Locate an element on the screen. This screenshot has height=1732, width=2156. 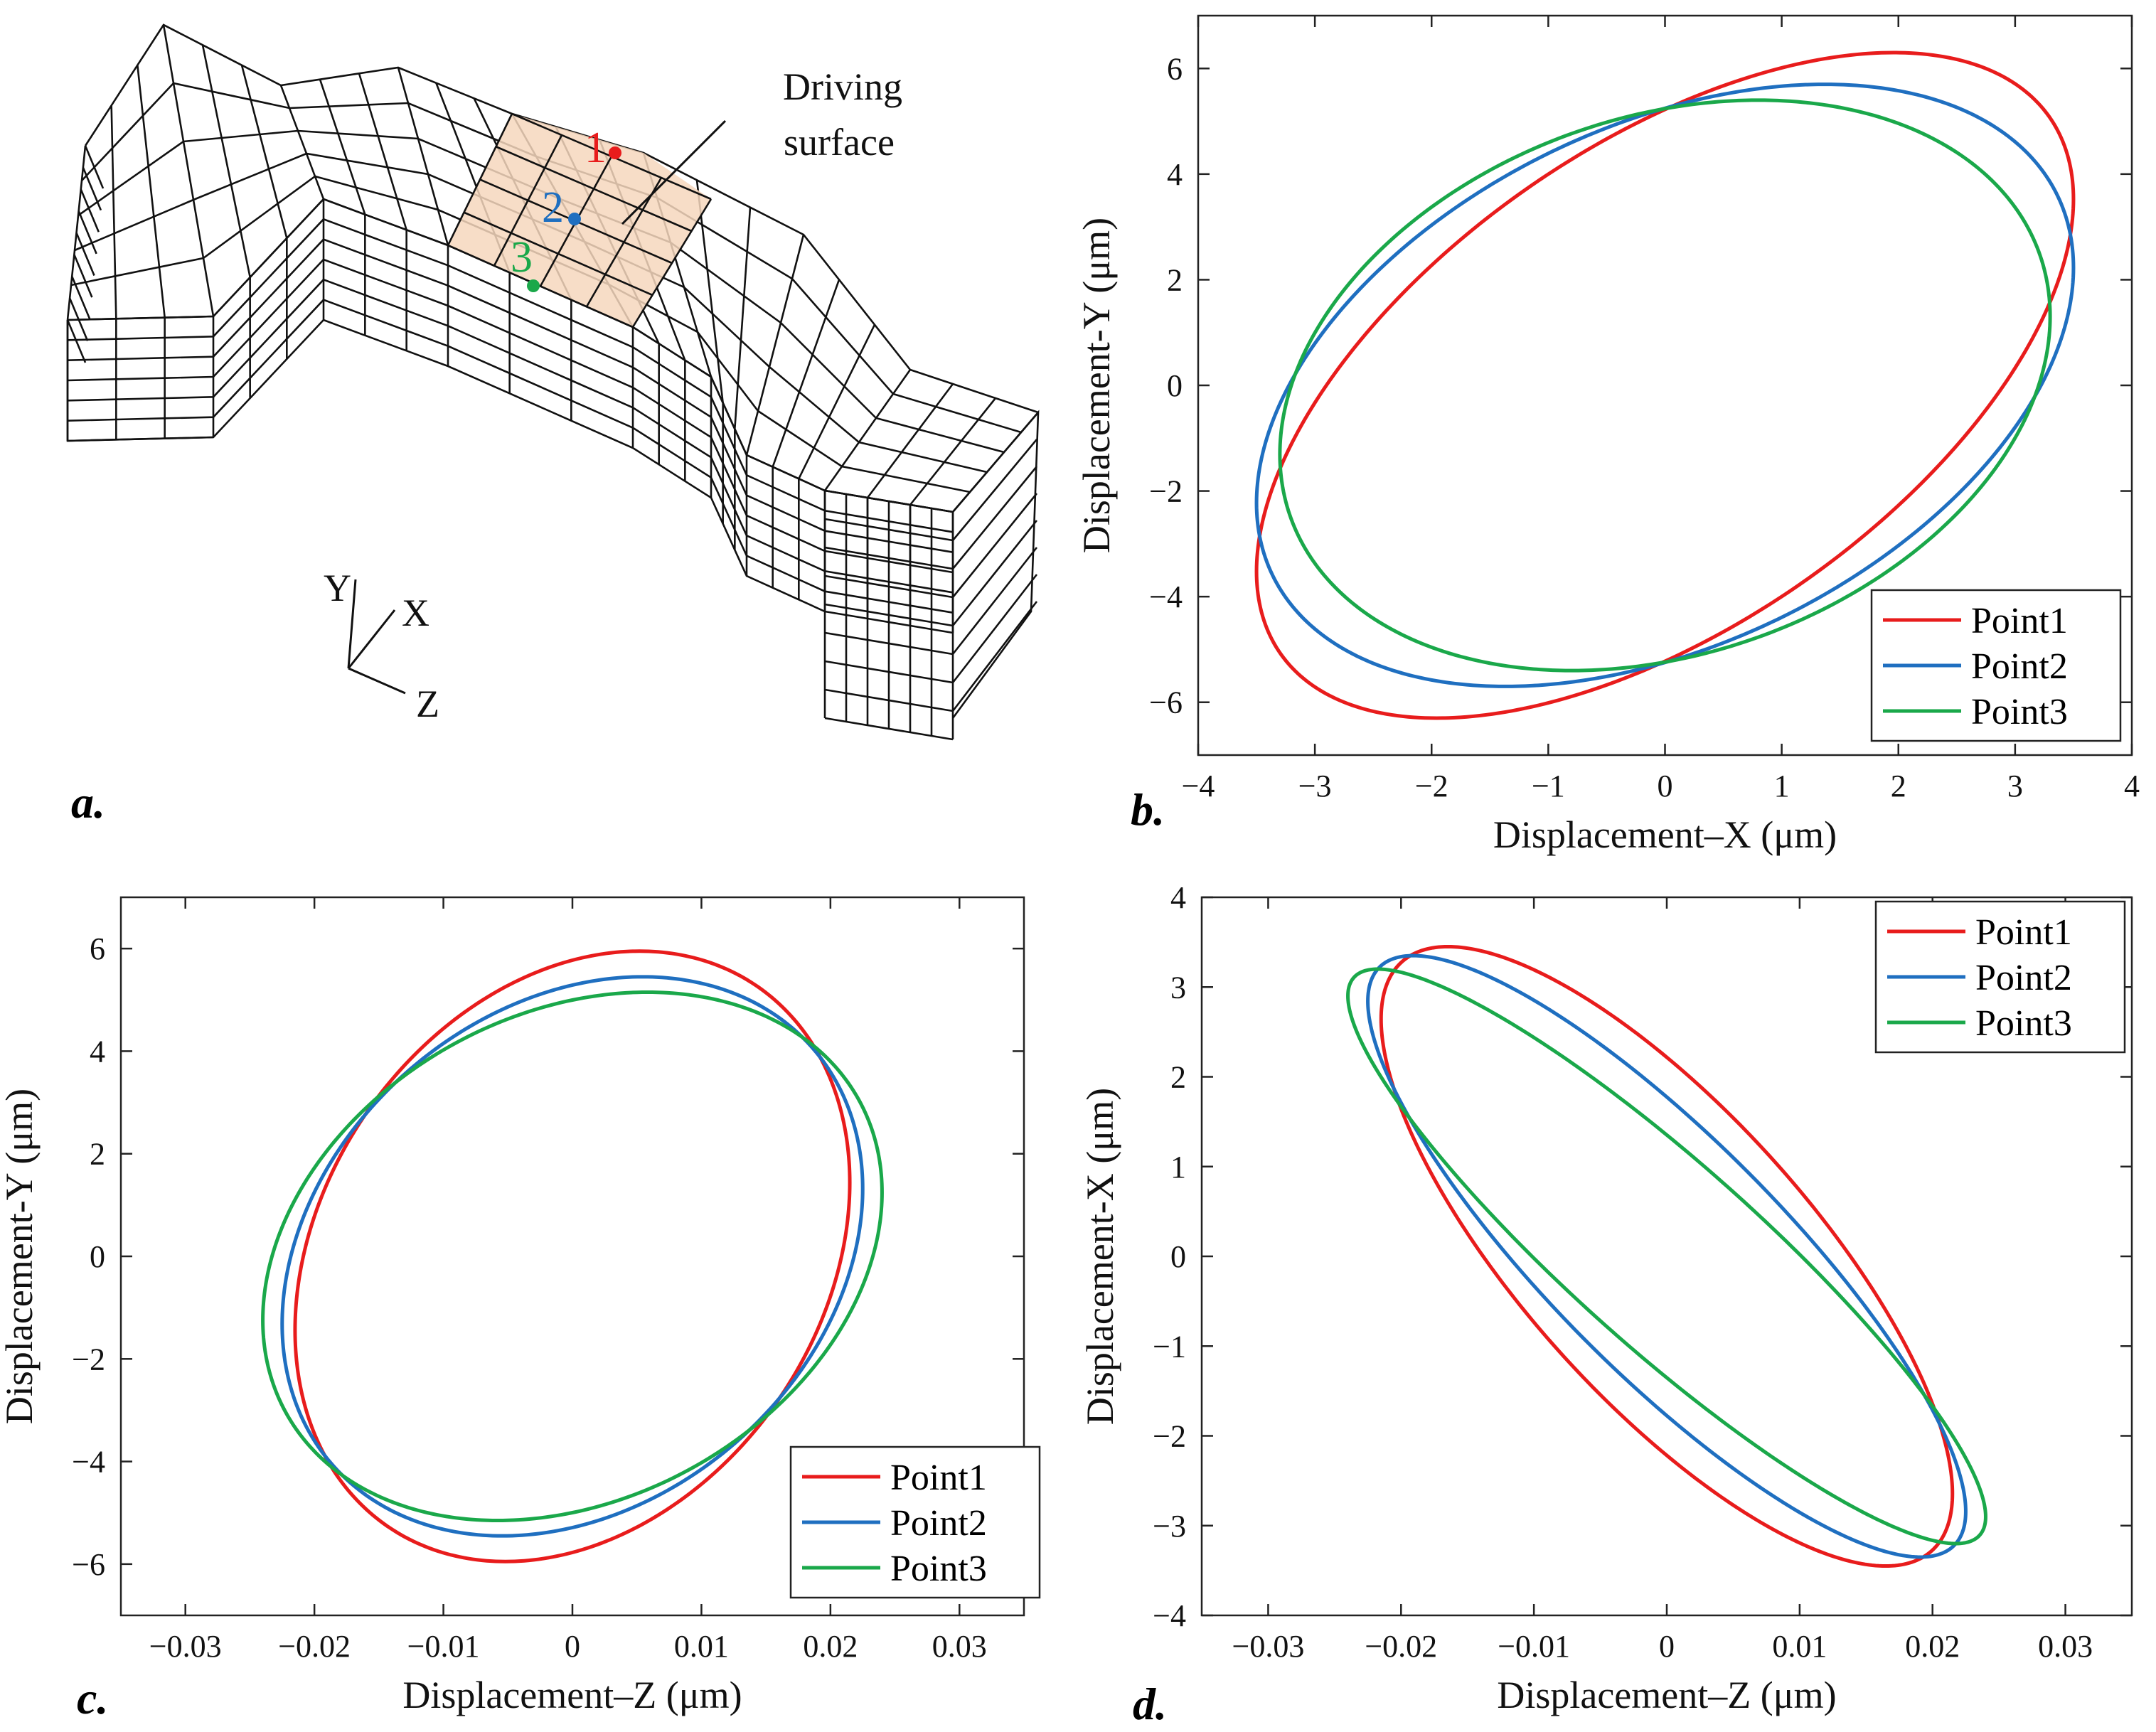
axis-label-z: Z is located at coordinates (427, 704).